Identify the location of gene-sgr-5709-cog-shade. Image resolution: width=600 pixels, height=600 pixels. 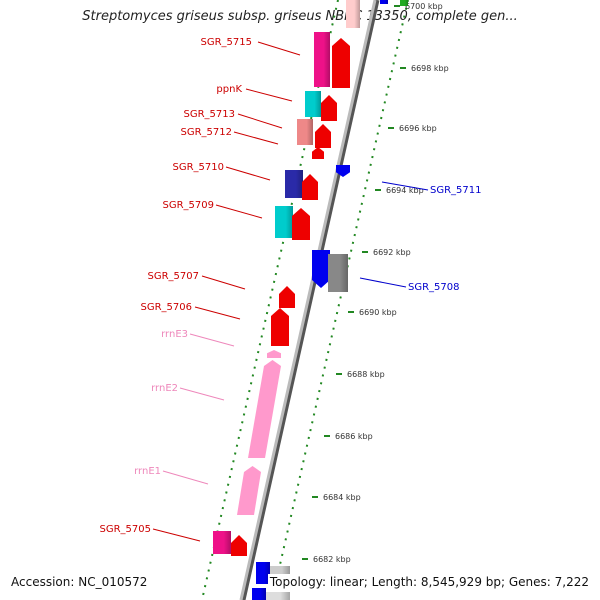
(289, 222).